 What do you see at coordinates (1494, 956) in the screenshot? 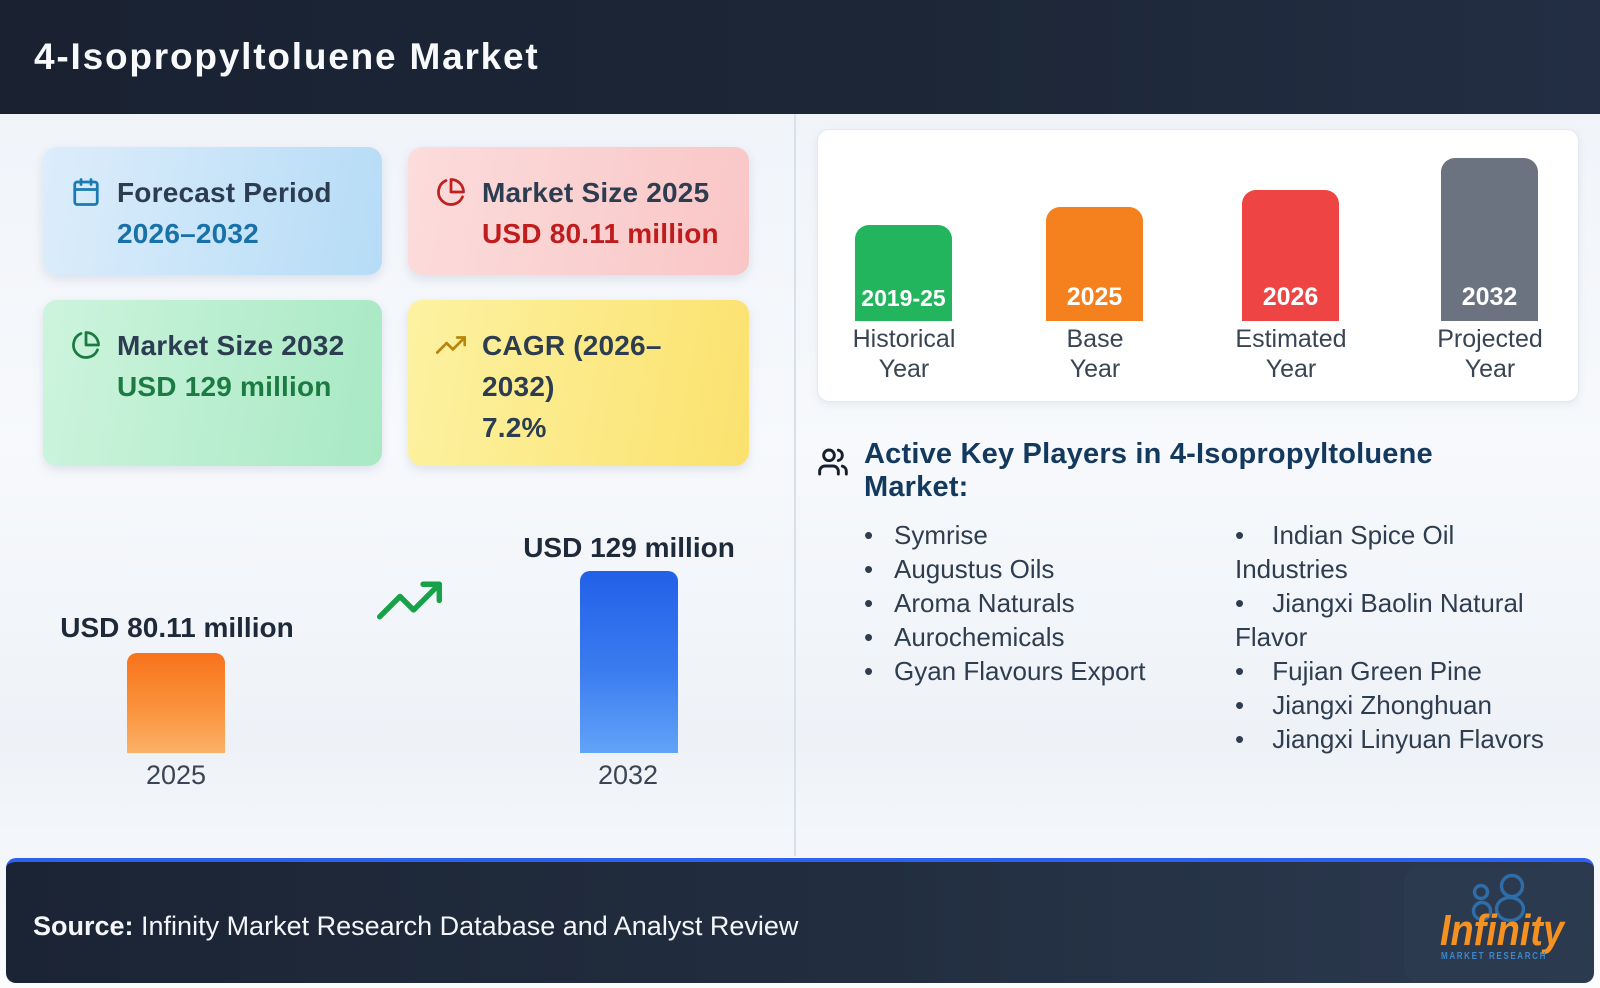
I see `svg-text: MARKET RESEARCH` at bounding box center [1494, 956].